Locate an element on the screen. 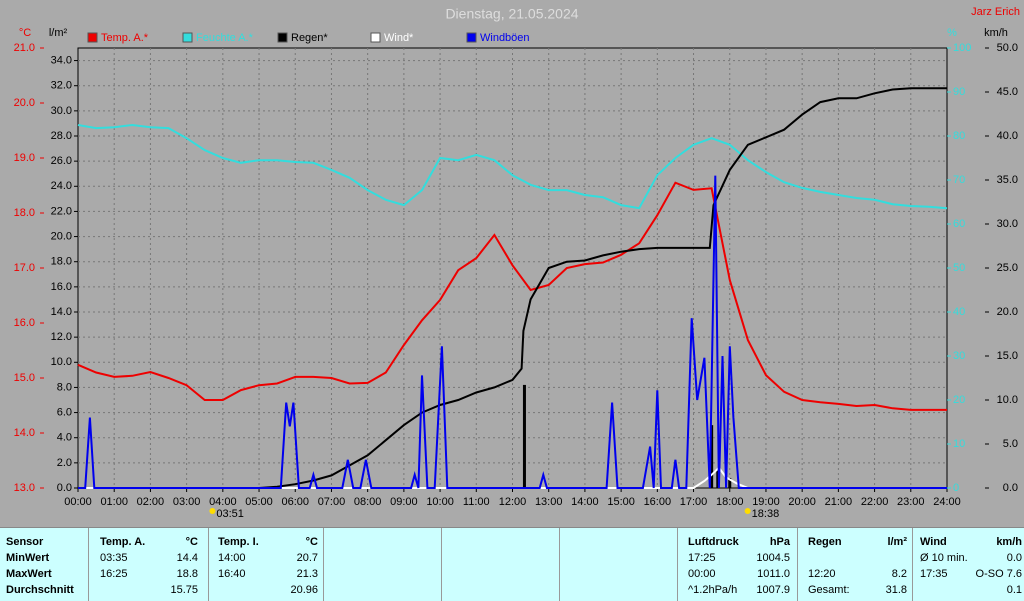 The image size is (1024, 601). table-cell: 16:40 is located at coordinates (232, 574).